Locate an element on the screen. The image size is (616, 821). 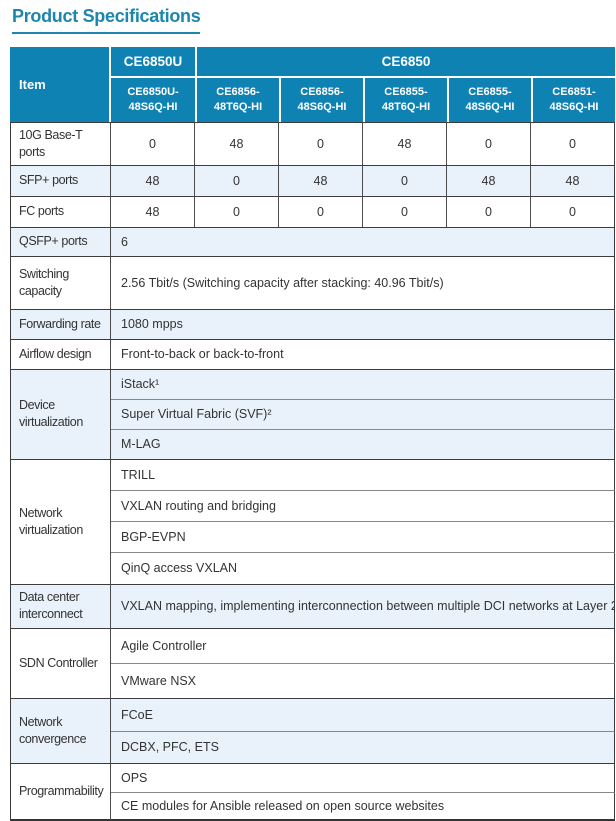
row-label-network-virtualization: Network virtualization is located at coordinates (60, 521).